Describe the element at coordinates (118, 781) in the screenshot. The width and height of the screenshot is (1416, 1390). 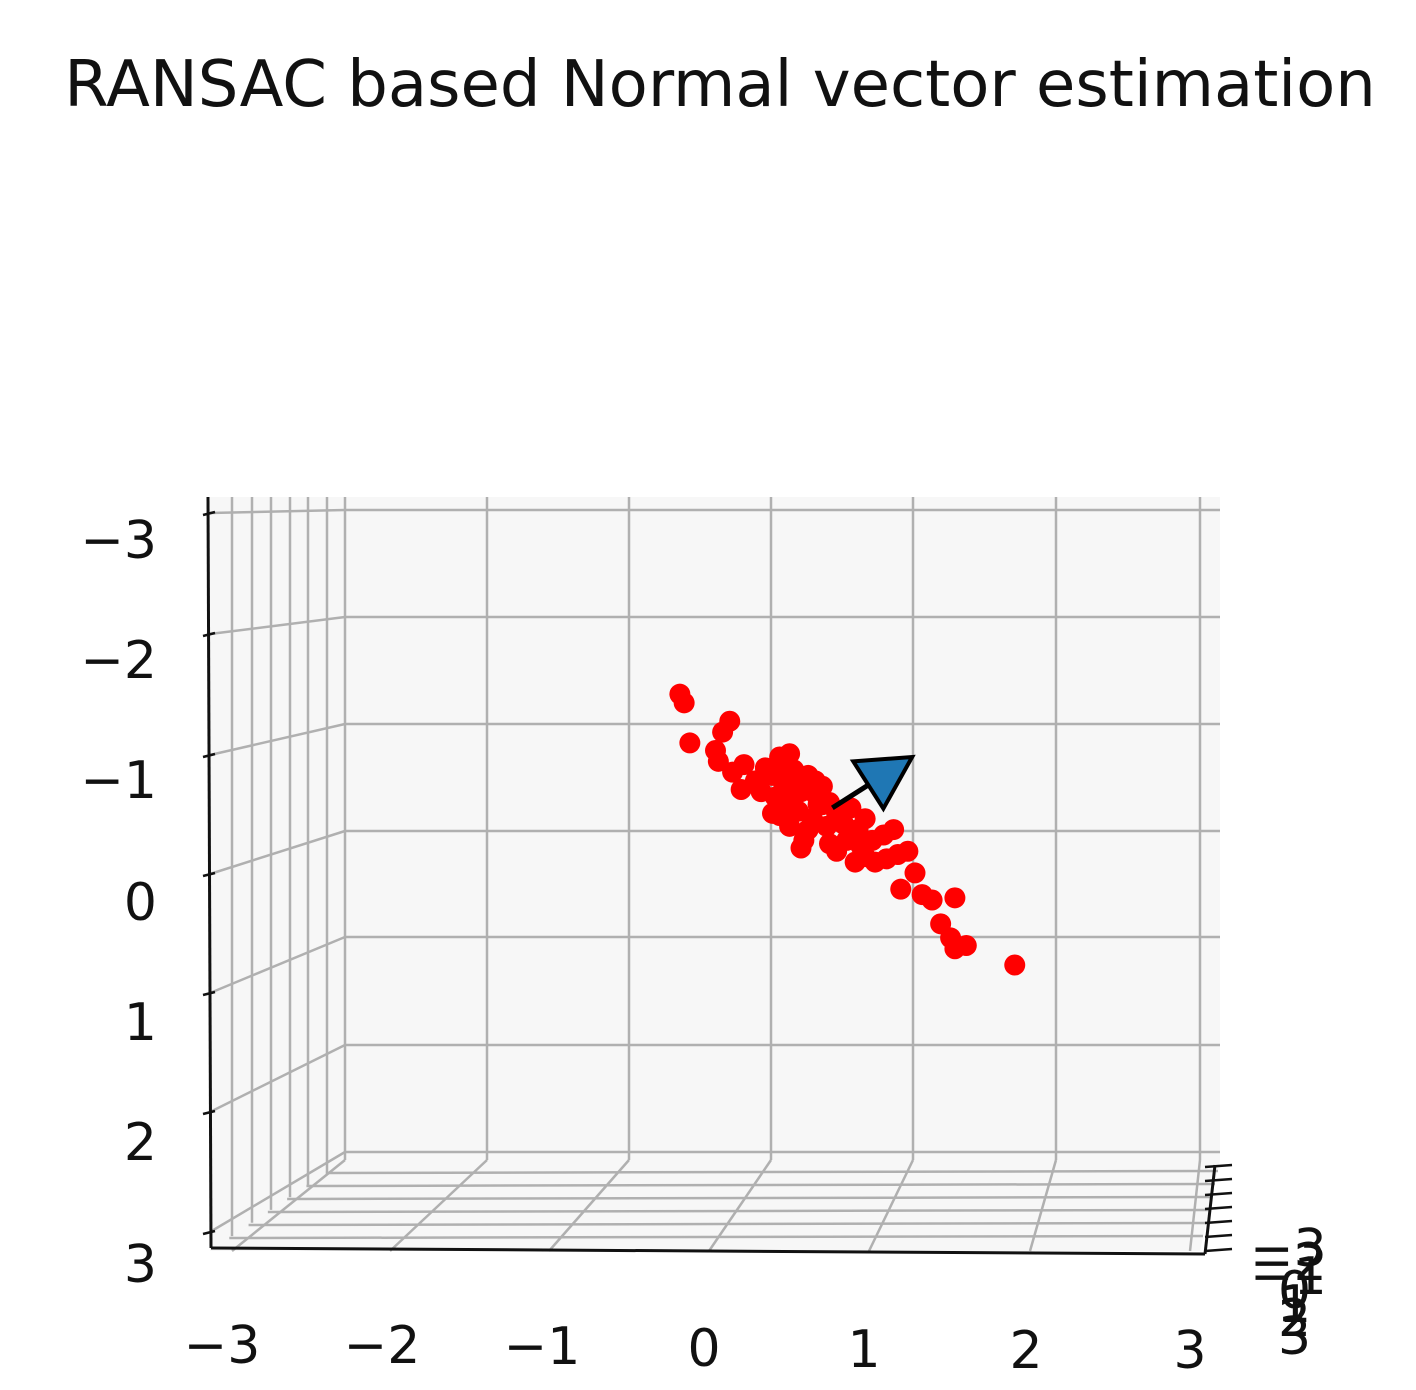
I see `z-tick-label: −1` at that location.